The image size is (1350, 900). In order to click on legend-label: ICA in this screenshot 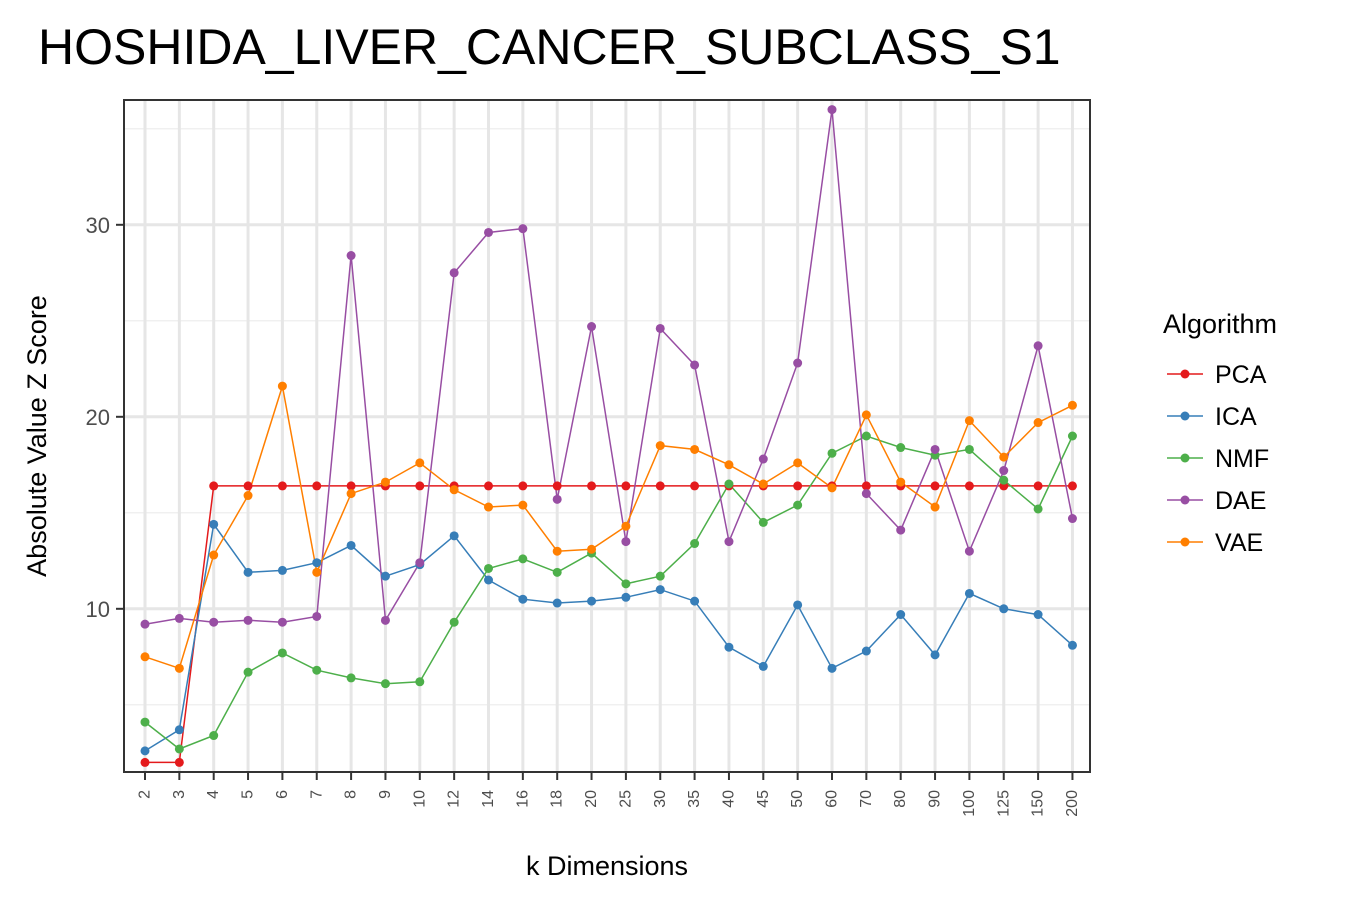, I will do `click(1236, 417)`.